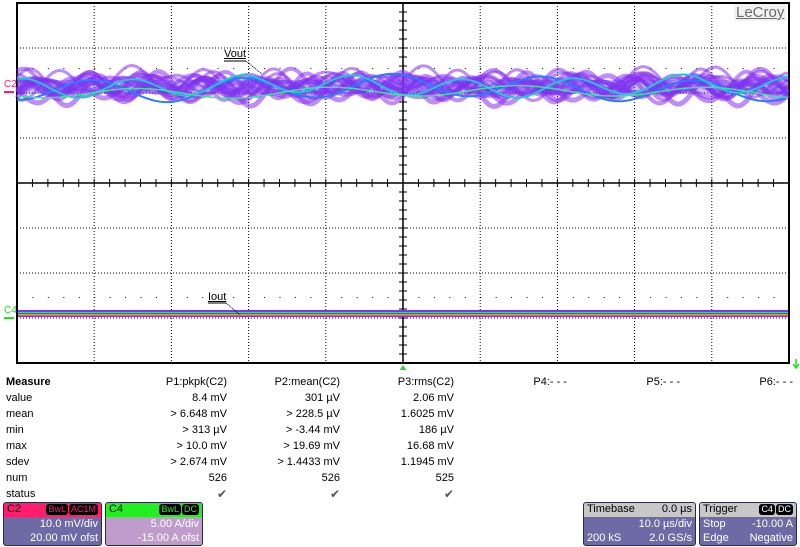 Image resolution: width=800 pixels, height=547 pixels. What do you see at coordinates (21, 494) in the screenshot?
I see `measure-row-label: status` at bounding box center [21, 494].